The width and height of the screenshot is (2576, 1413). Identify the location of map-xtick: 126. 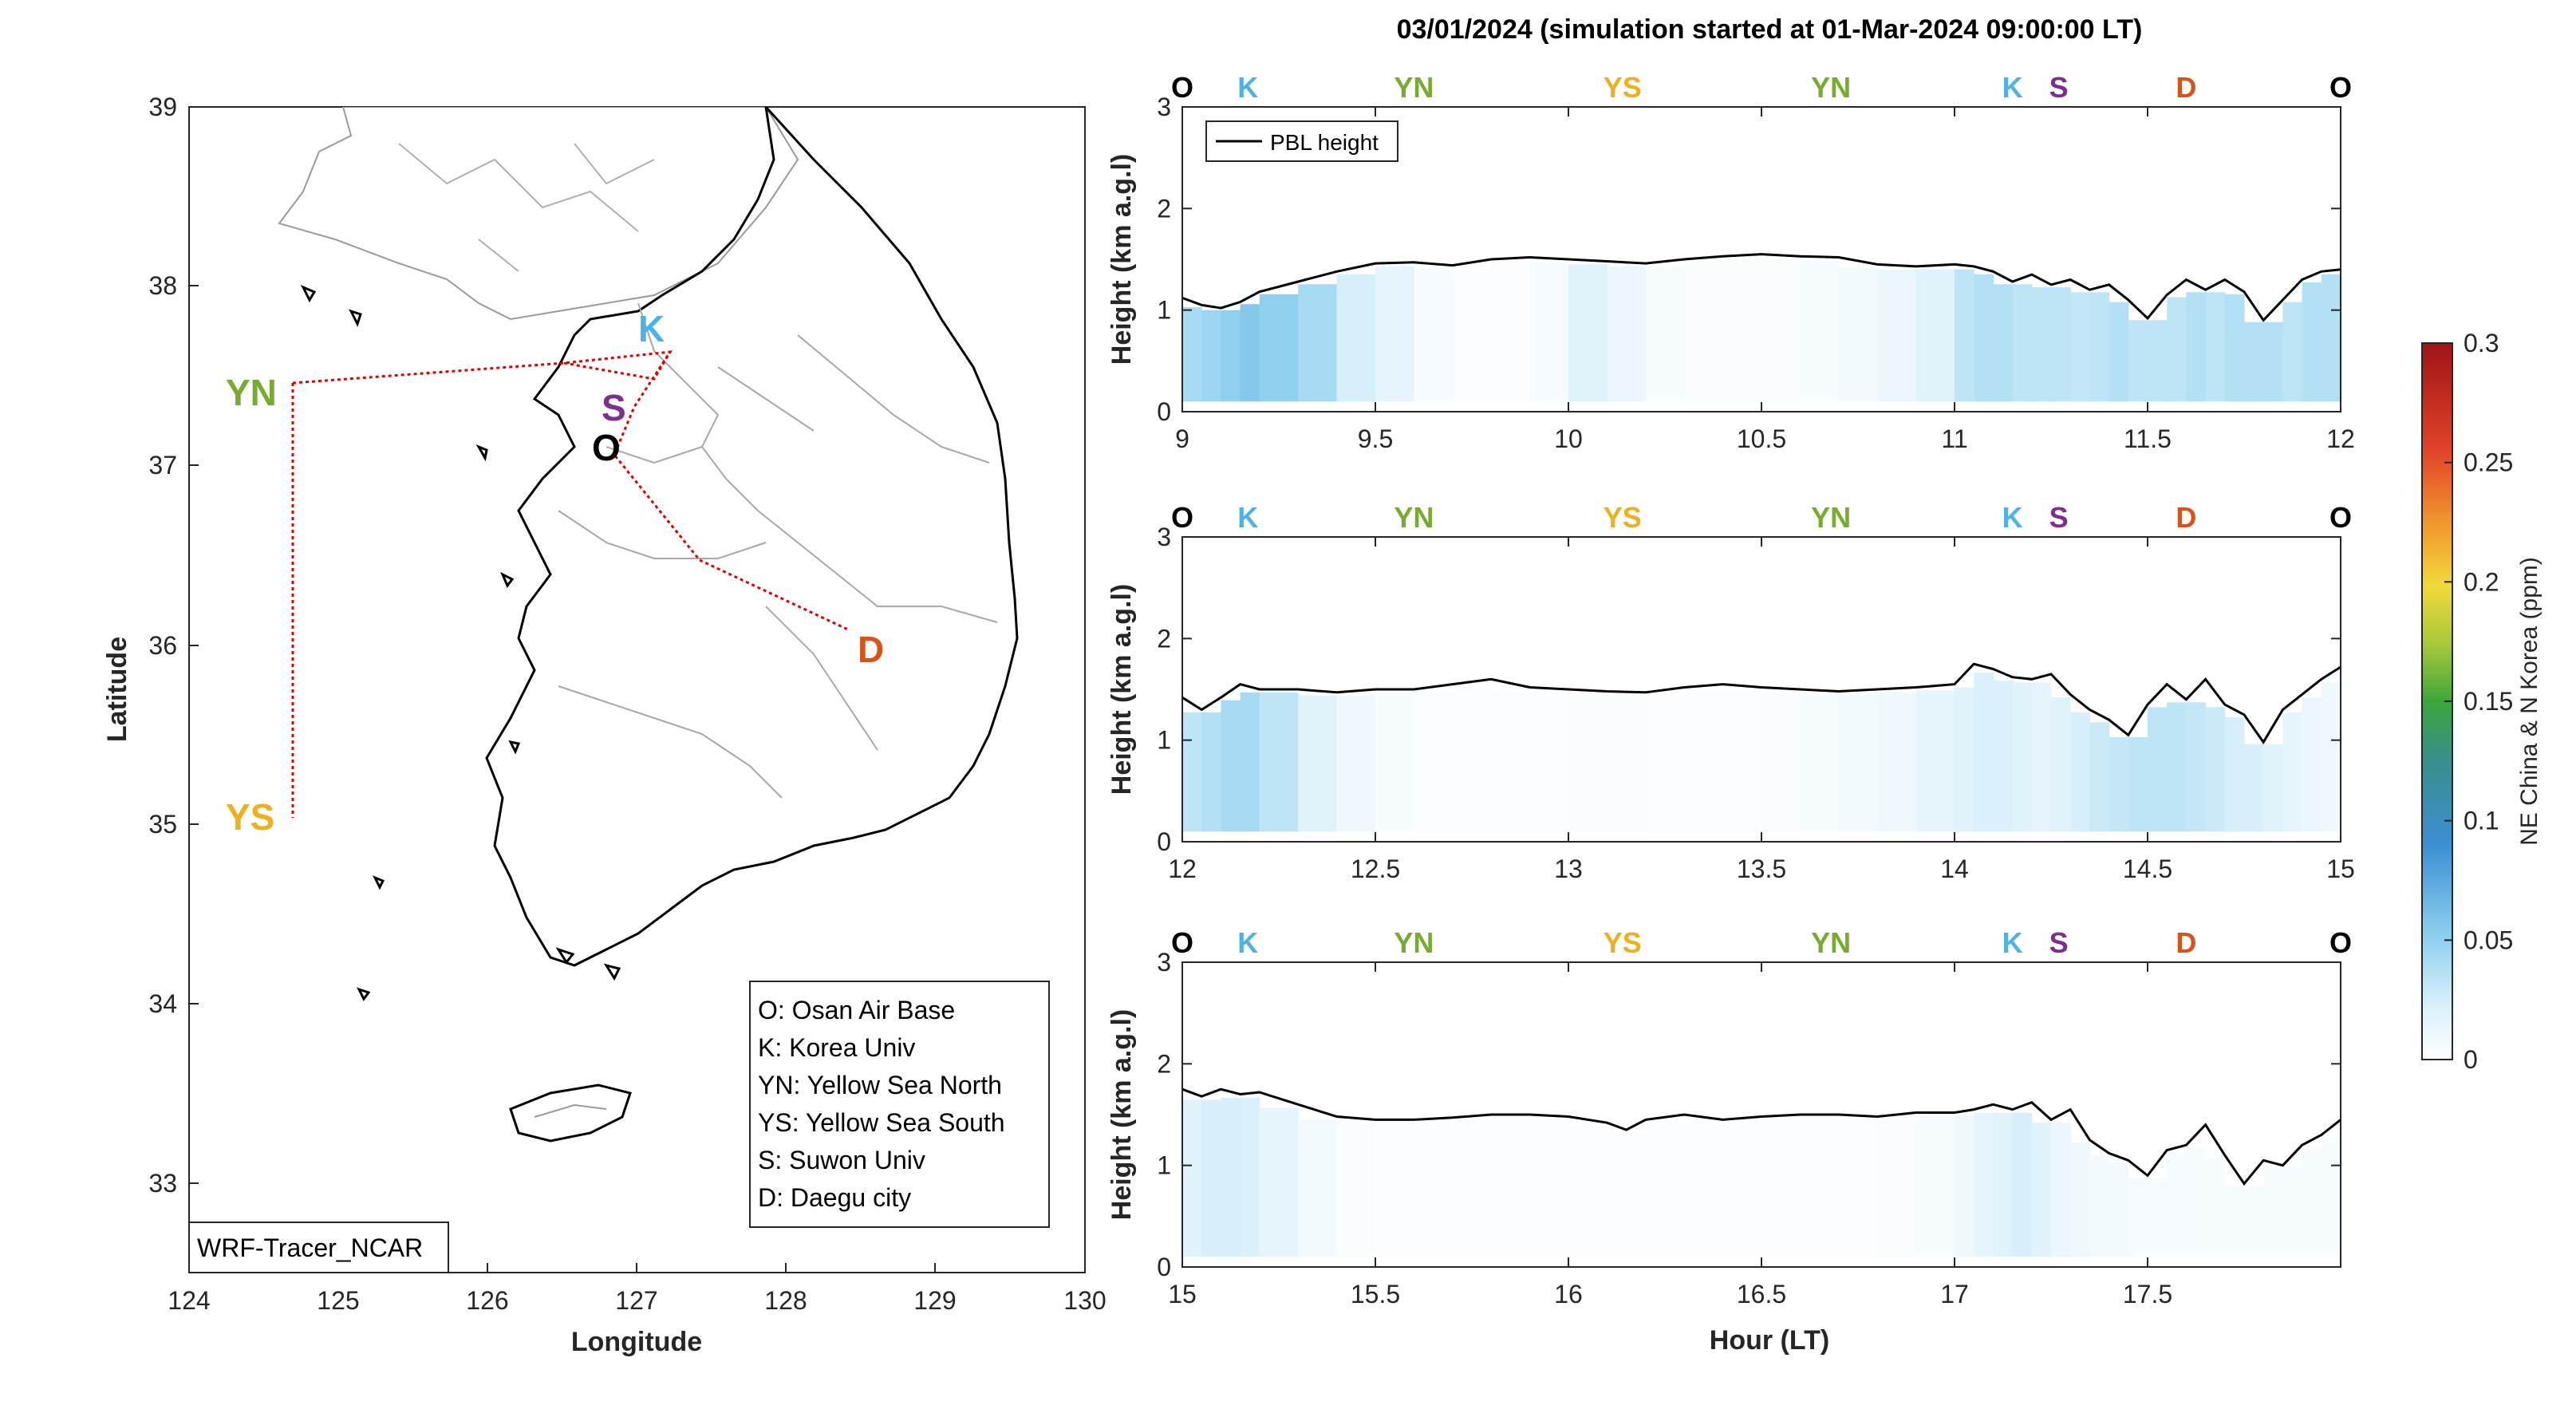
(487, 1300).